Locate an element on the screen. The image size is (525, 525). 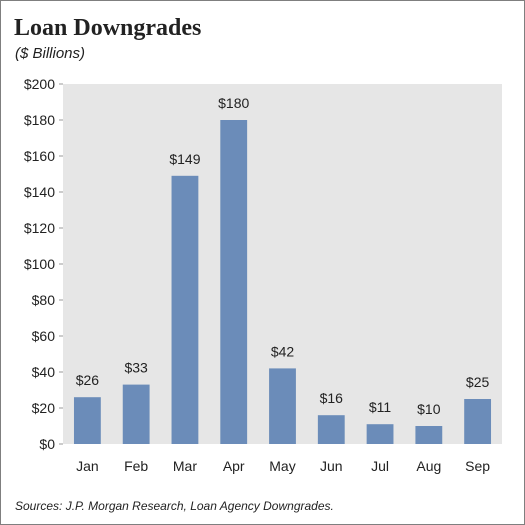
y-tick-label: $20 is located at coordinates (44, 408).